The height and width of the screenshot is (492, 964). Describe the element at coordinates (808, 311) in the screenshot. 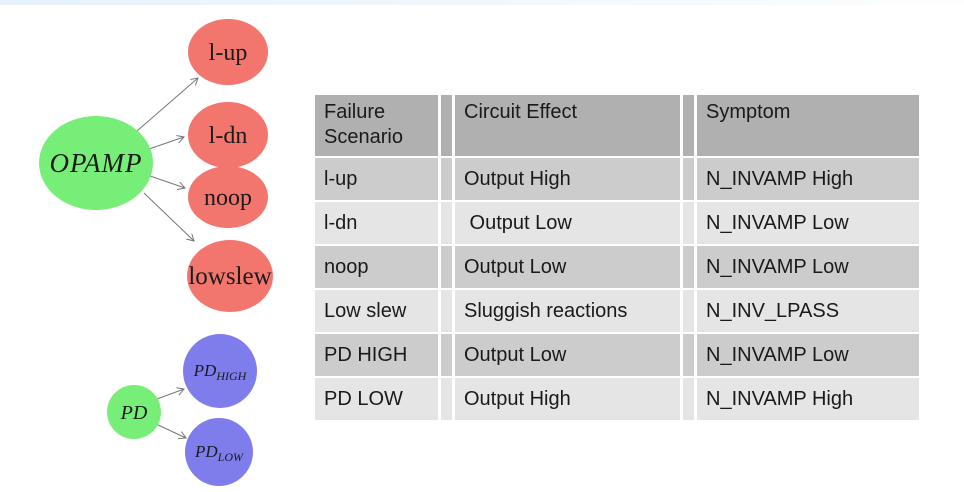

I see `symptom-cell: N_INV_LPASS` at that location.